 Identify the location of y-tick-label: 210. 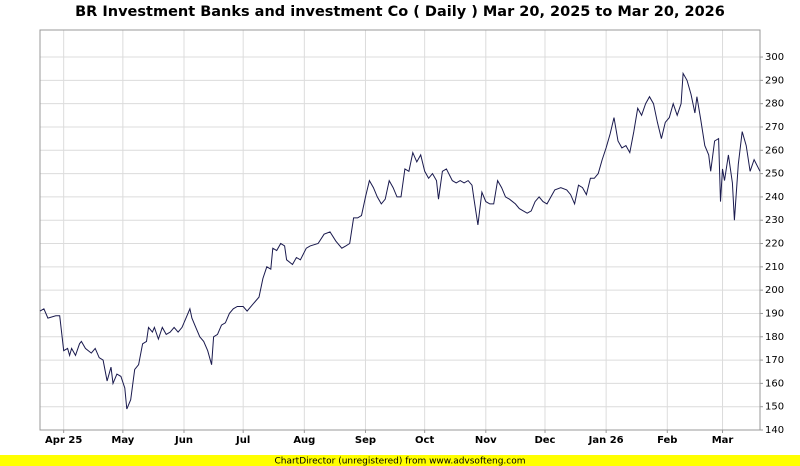
(774, 267).